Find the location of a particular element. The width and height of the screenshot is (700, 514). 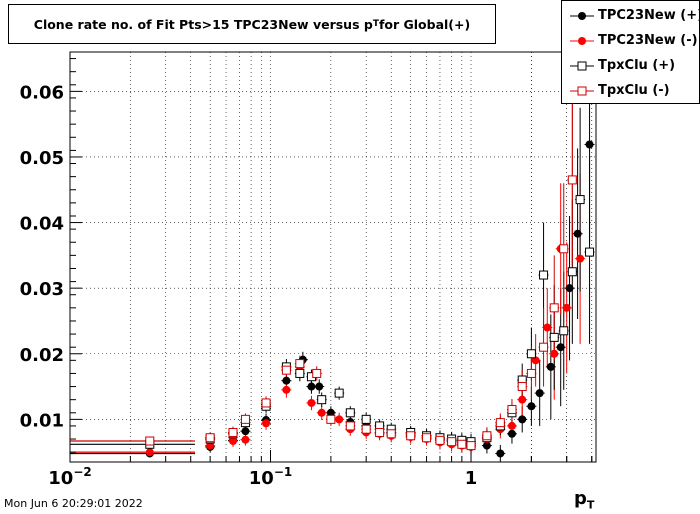

legend-label: TpxClu (-) is located at coordinates (634, 90).